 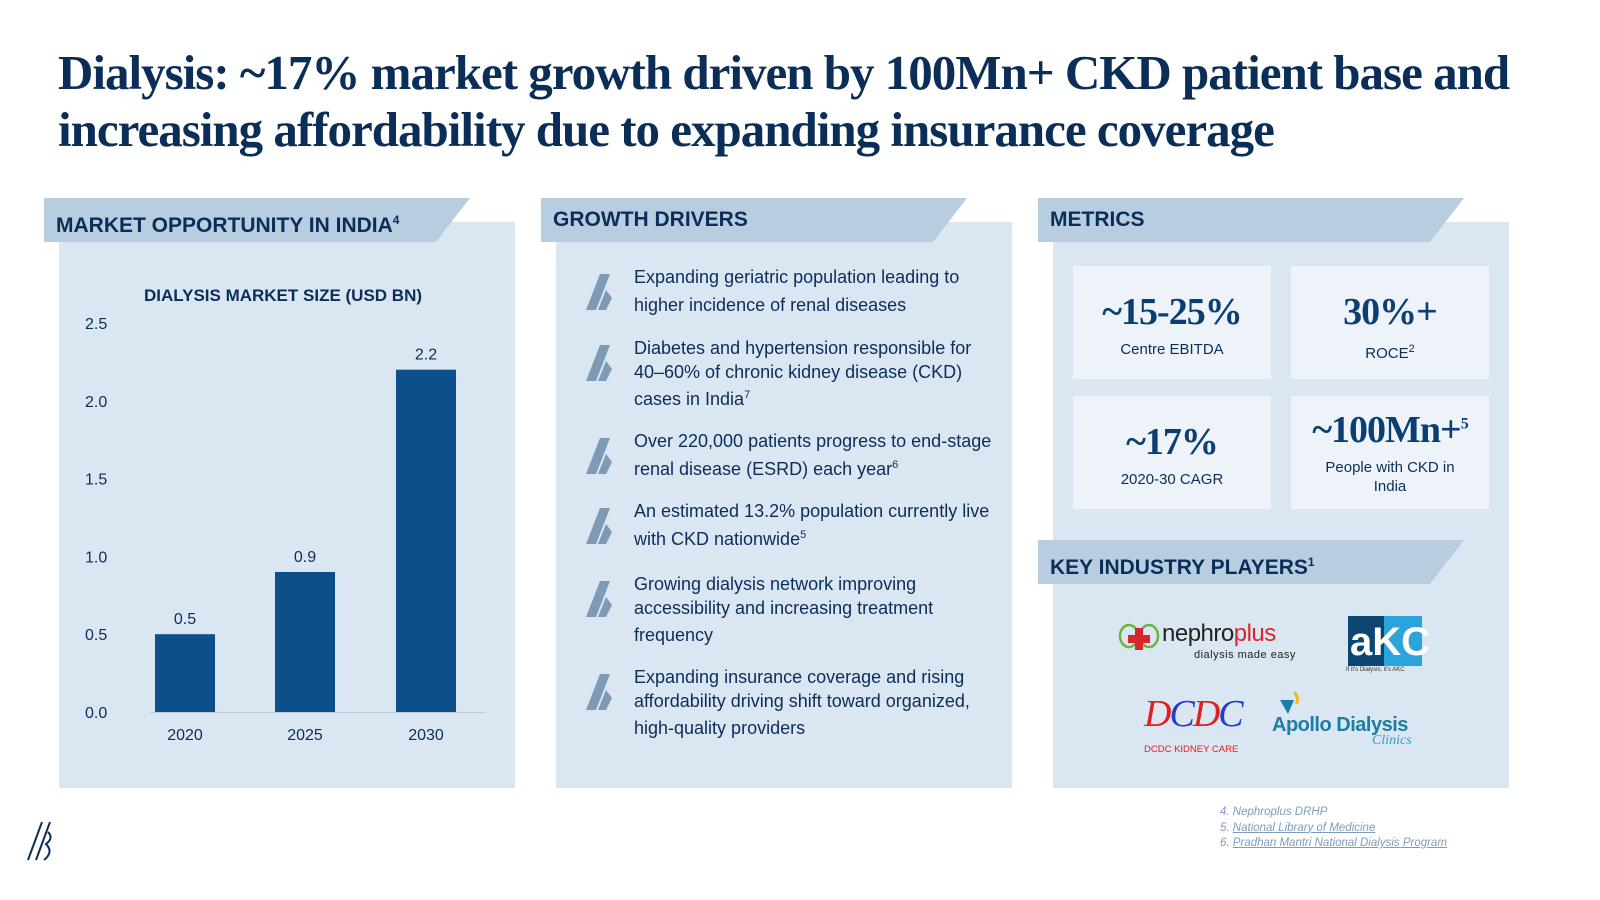 What do you see at coordinates (426, 355) in the screenshot?
I see `data-label: 2.2` at bounding box center [426, 355].